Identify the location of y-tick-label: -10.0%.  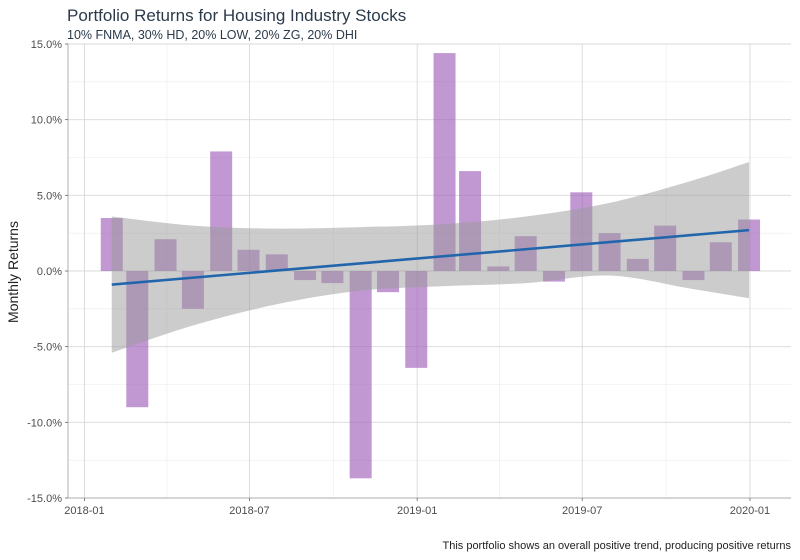
(44, 423).